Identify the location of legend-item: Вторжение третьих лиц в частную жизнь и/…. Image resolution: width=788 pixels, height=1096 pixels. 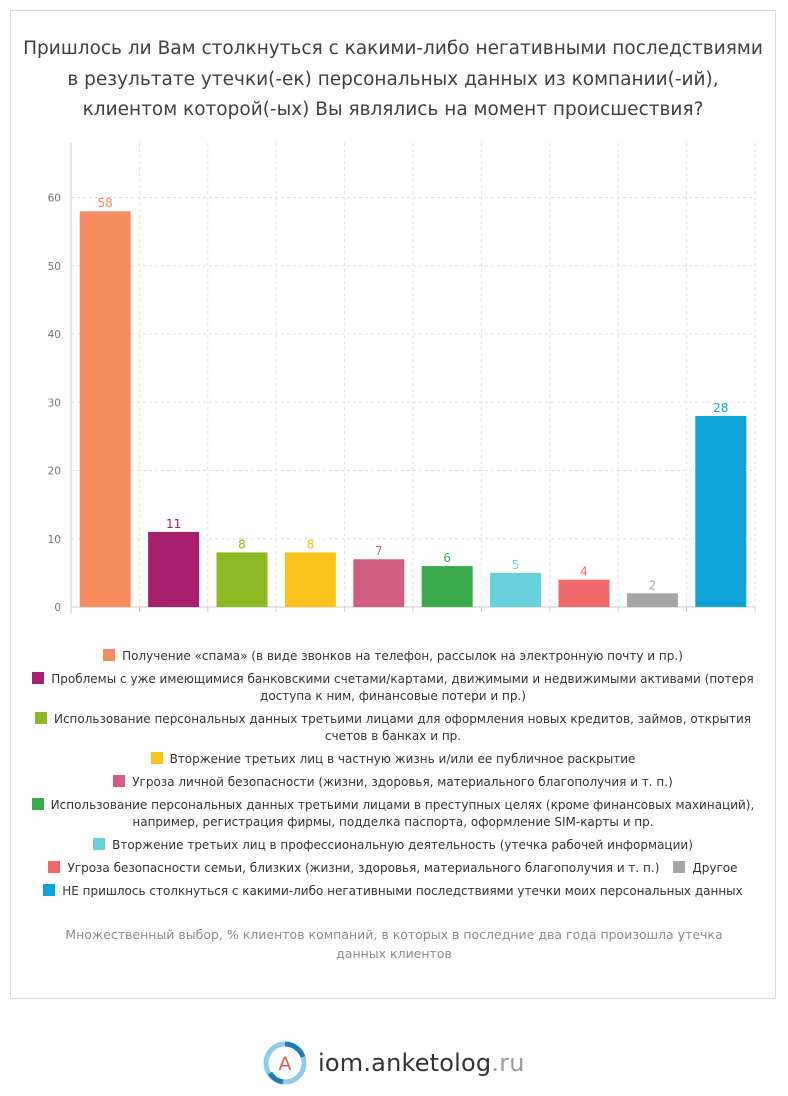
(393, 759).